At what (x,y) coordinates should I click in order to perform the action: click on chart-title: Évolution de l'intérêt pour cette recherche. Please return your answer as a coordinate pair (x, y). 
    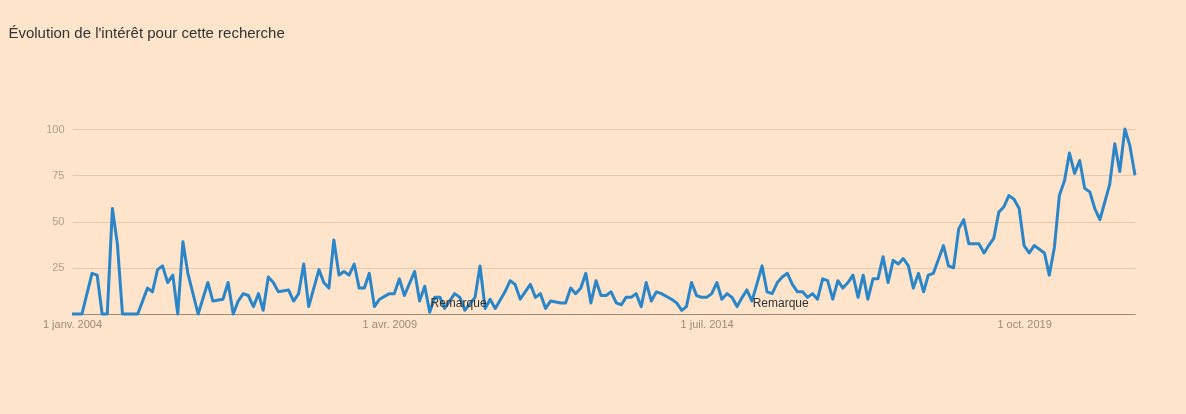
    Looking at the image, I should click on (146, 32).